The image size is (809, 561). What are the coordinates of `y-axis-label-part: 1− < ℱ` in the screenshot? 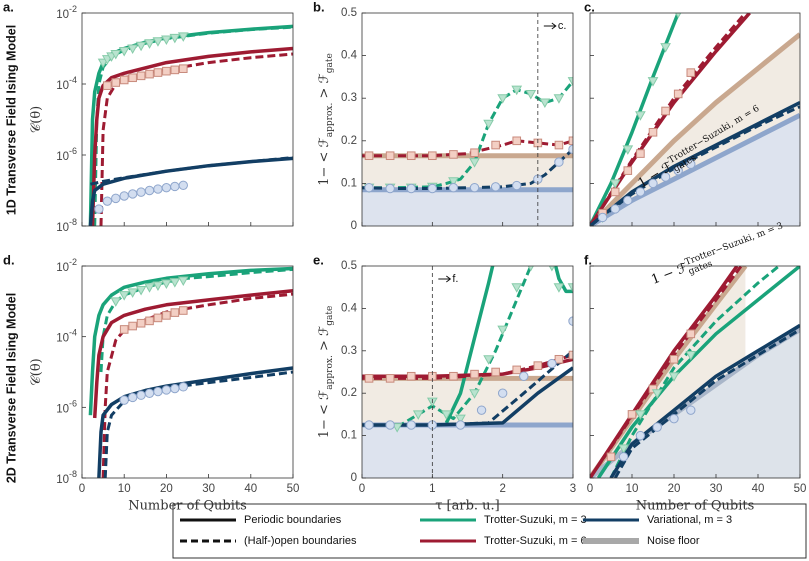 It's located at (324, 414).